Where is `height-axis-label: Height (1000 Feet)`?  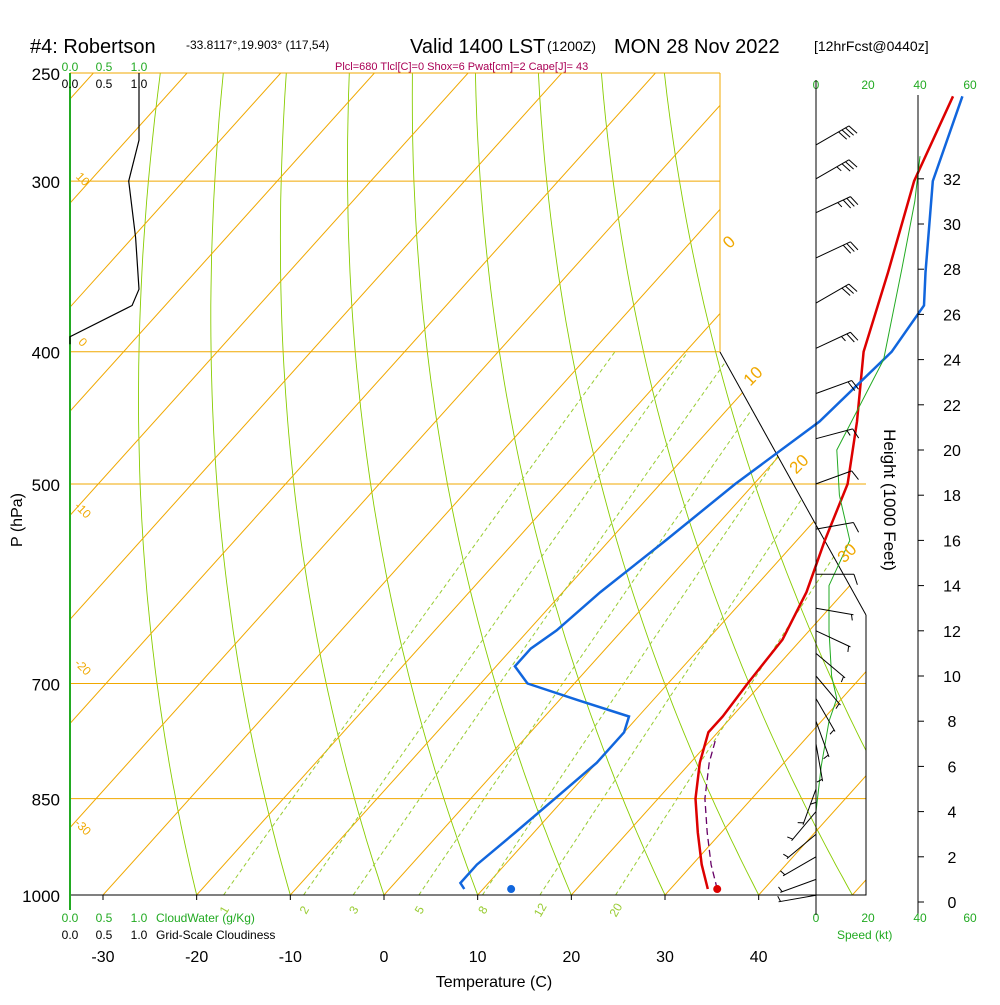 height-axis-label: Height (1000 Feet) is located at coordinates (889, 500).